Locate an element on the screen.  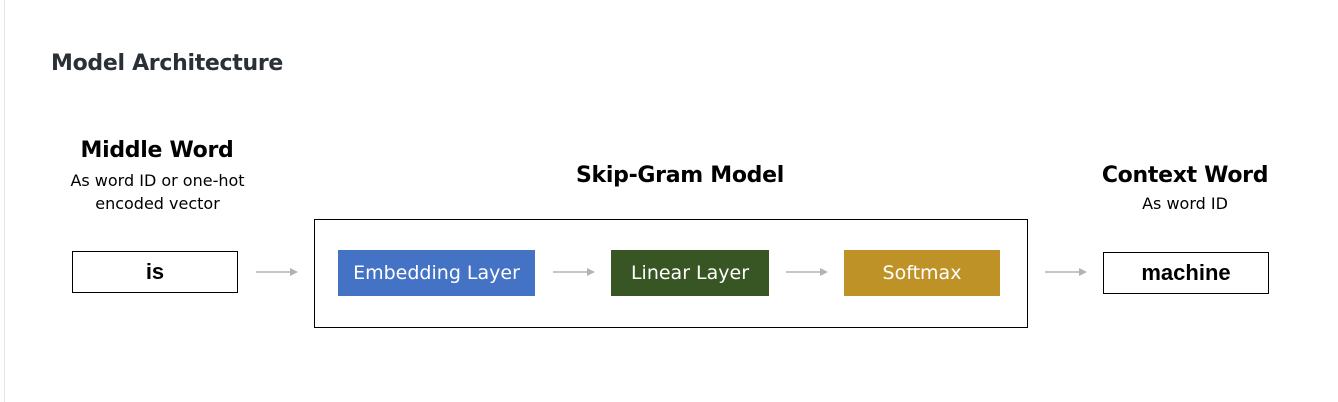
middle-word-box: is is located at coordinates (155, 272).